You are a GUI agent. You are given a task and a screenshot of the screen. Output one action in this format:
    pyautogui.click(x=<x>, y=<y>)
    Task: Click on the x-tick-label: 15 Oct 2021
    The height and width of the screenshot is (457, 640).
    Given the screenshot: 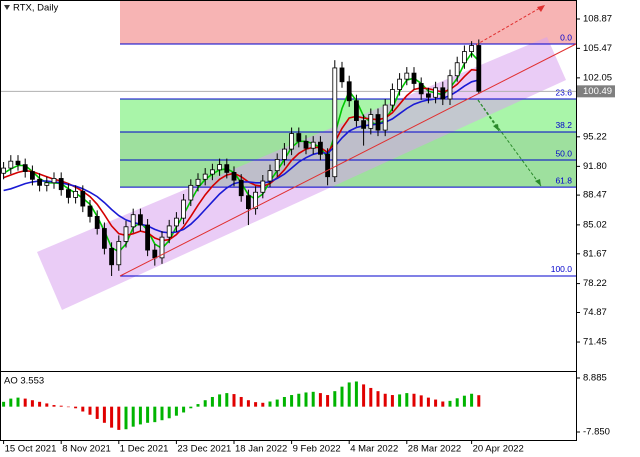 What is the action you would take?
    pyautogui.click(x=31, y=449)
    